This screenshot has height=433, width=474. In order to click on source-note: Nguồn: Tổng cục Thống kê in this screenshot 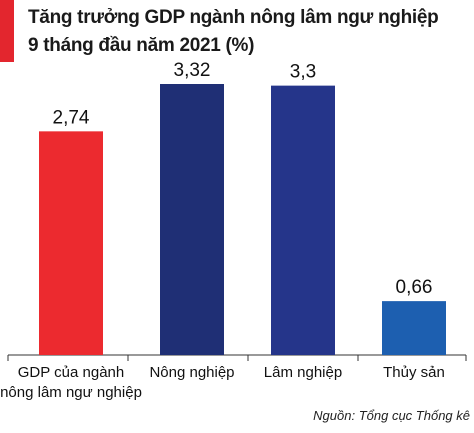, I will do `click(391, 415)`.